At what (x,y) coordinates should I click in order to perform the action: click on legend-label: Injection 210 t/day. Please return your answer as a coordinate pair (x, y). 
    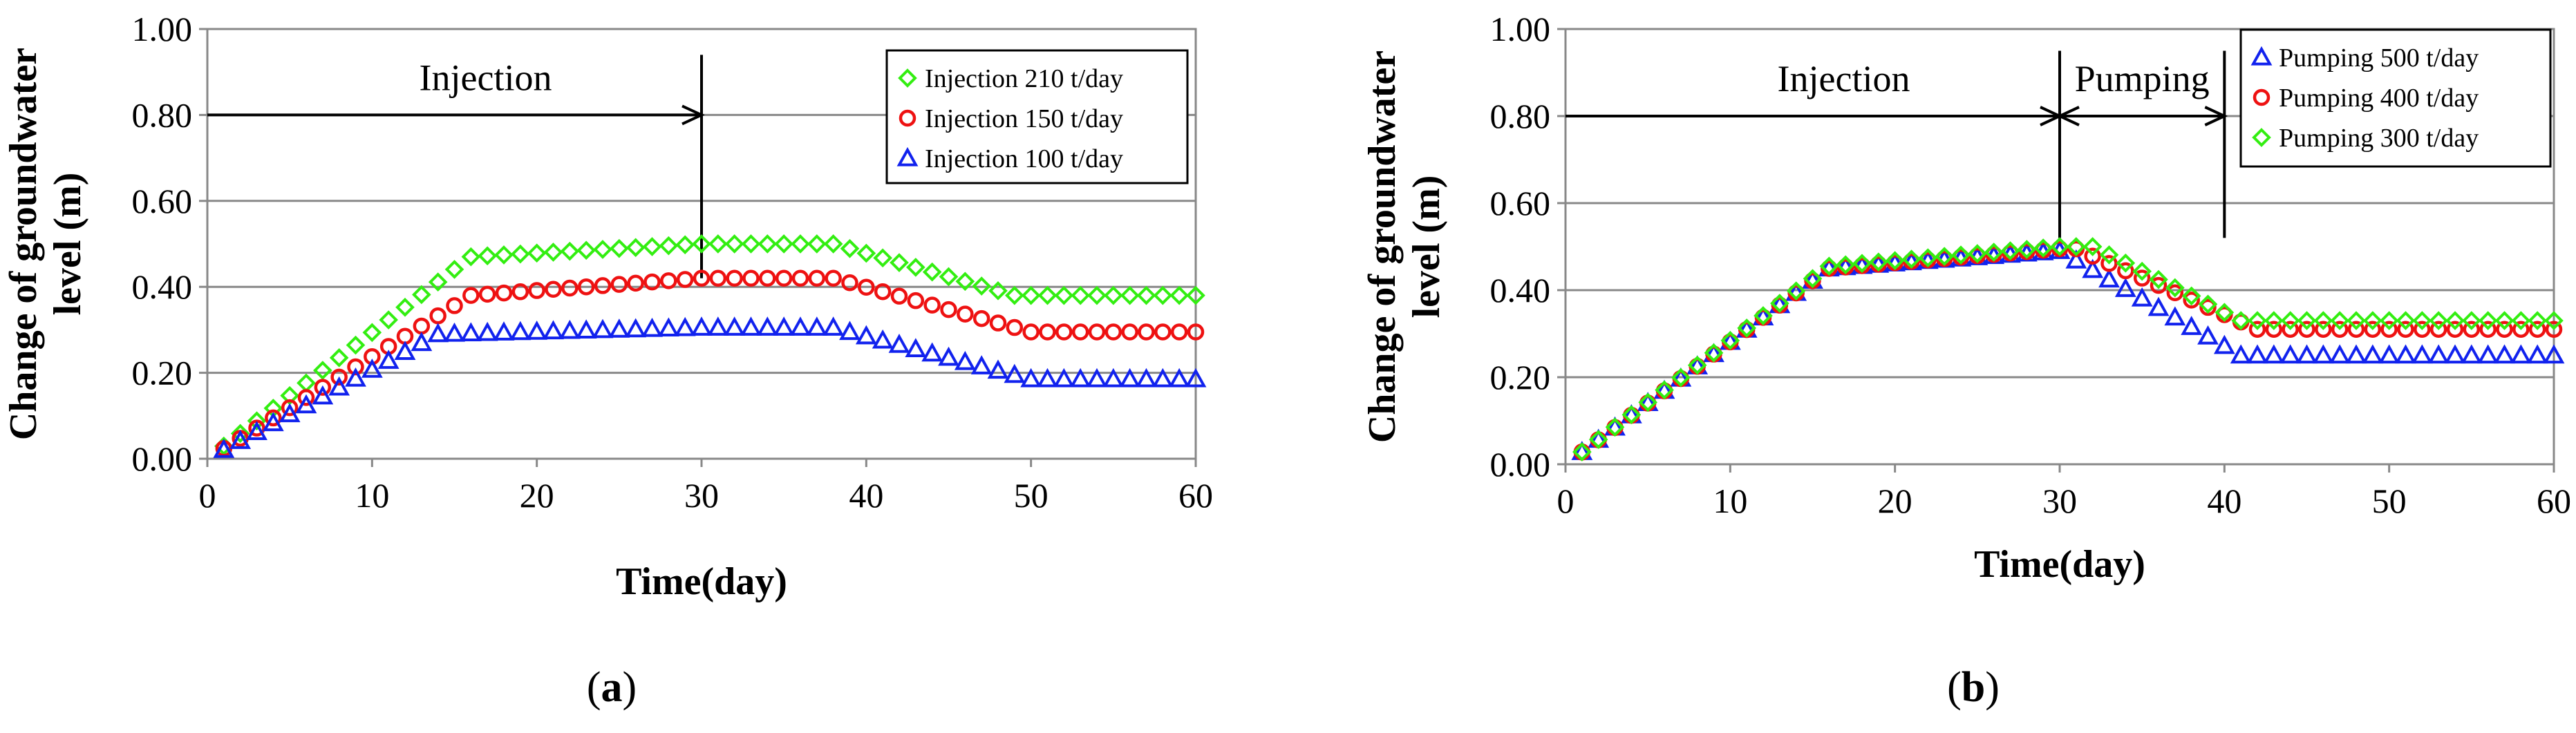
    Looking at the image, I should click on (1024, 78).